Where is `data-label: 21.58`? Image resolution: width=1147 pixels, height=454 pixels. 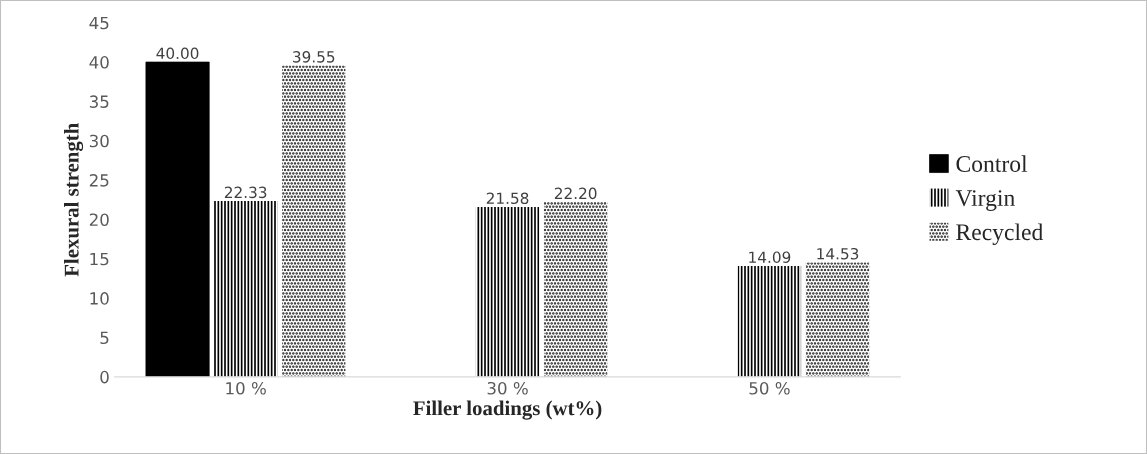
data-label: 21.58 is located at coordinates (507, 198).